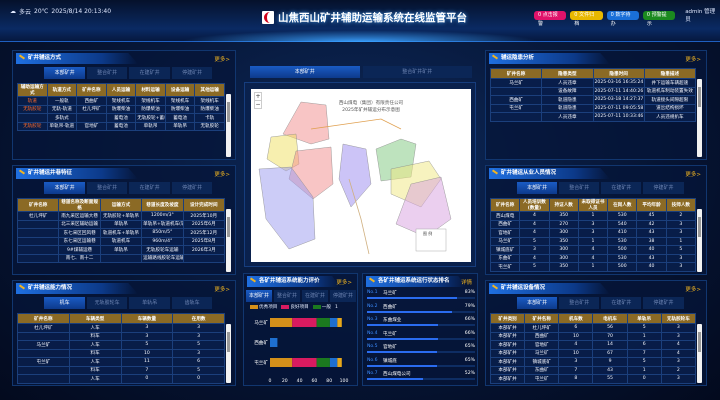 The height and width of the screenshot is (400, 720). Describe the element at coordinates (700, 16) in the screenshot. I see `user-menu: admin 管理员` at that location.